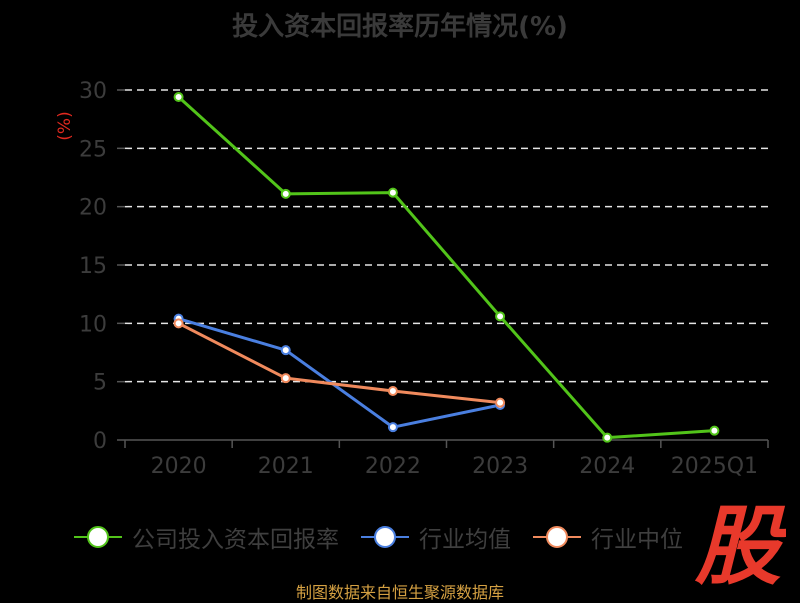 This screenshot has height=603, width=800. Describe the element at coordinates (285, 193) in the screenshot. I see `data-point-0-2021` at that location.